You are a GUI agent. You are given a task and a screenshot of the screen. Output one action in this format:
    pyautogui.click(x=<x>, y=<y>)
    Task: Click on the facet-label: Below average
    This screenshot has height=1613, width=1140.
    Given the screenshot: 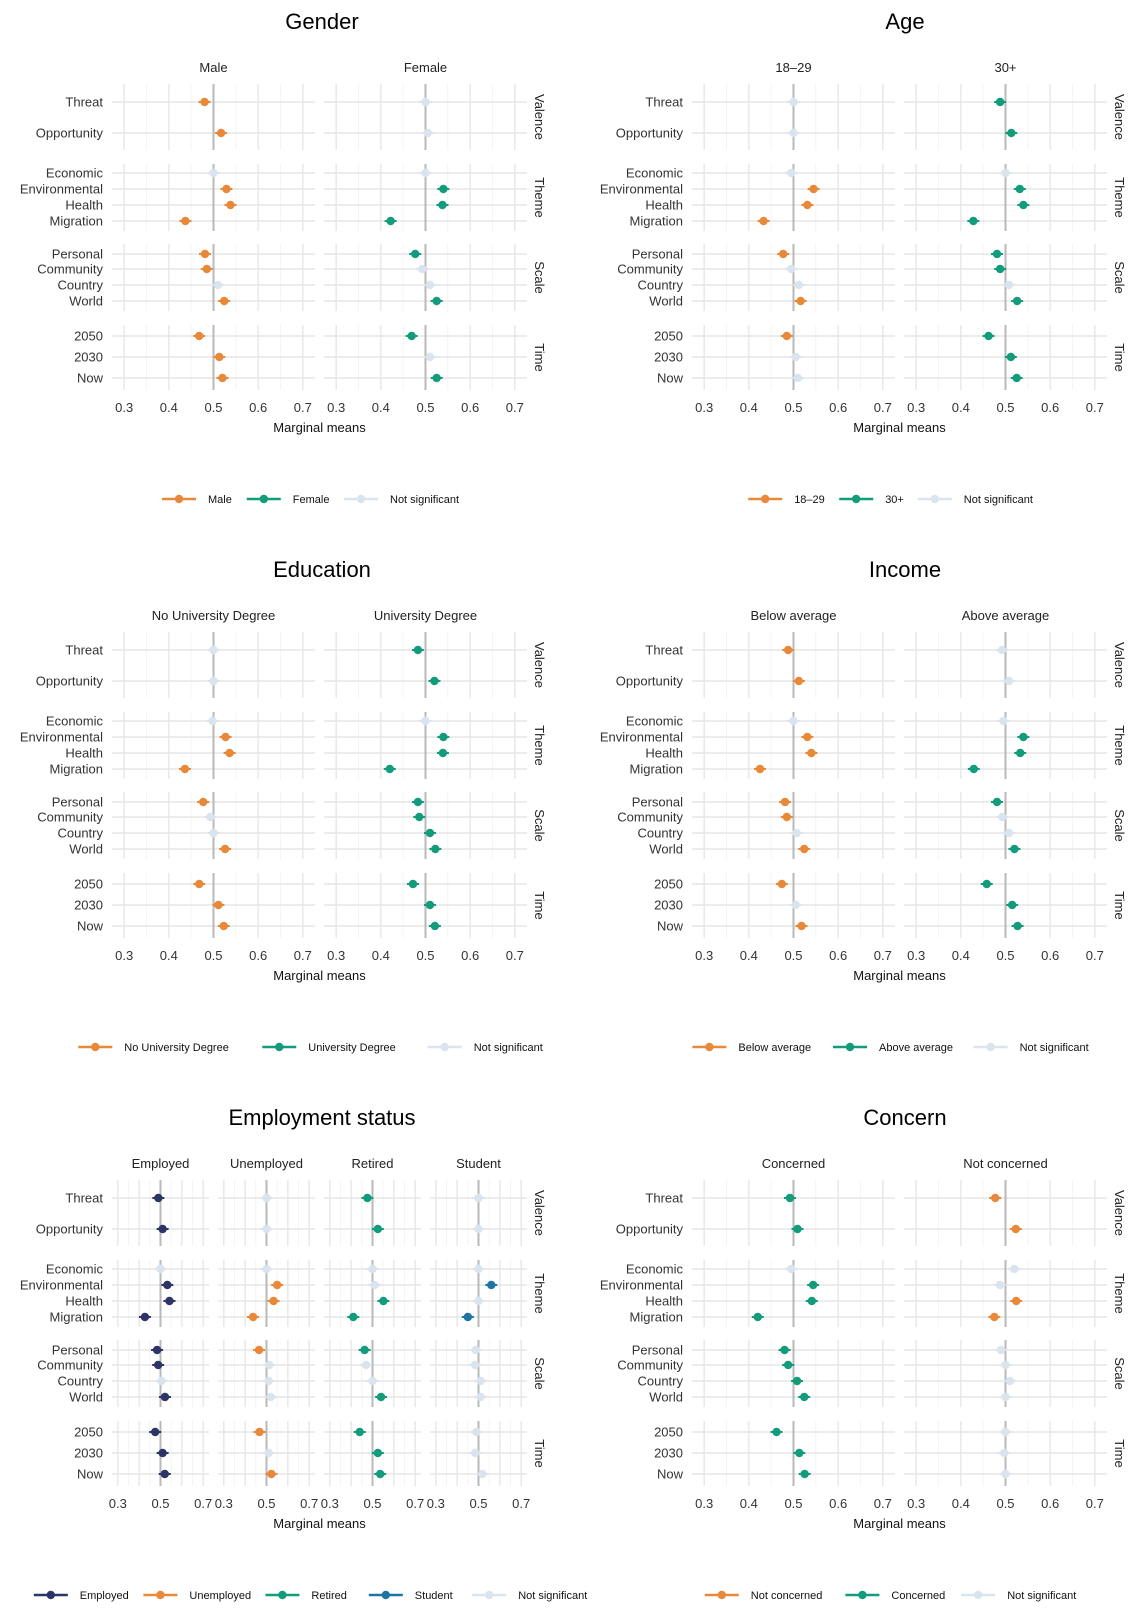 What is the action you would take?
    pyautogui.click(x=794, y=615)
    